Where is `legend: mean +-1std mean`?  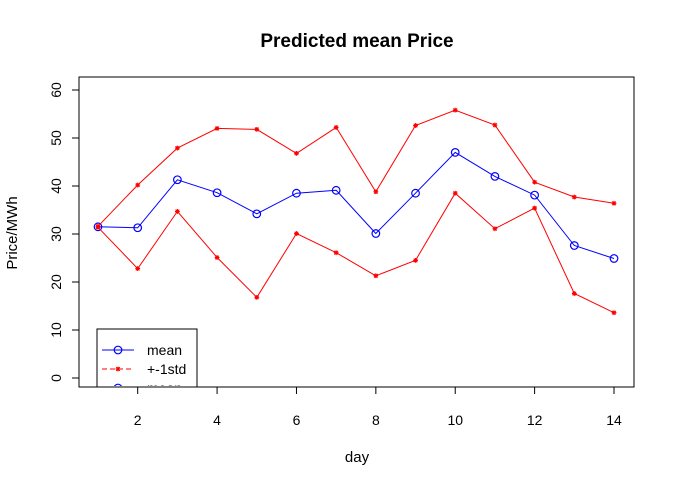 legend: mean +-1std mean is located at coordinates (147, 362).